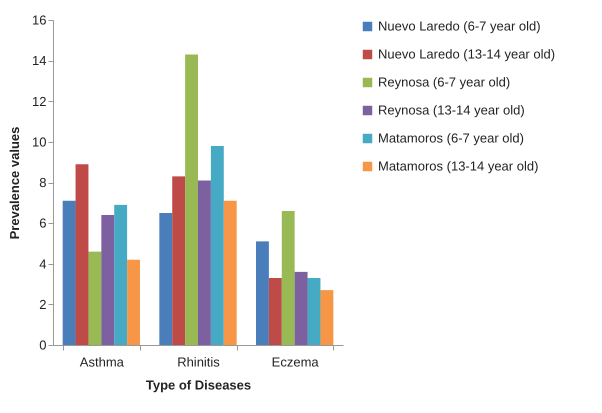  I want to click on legend-label: Matamoros (6-7 year old), so click(451, 138).